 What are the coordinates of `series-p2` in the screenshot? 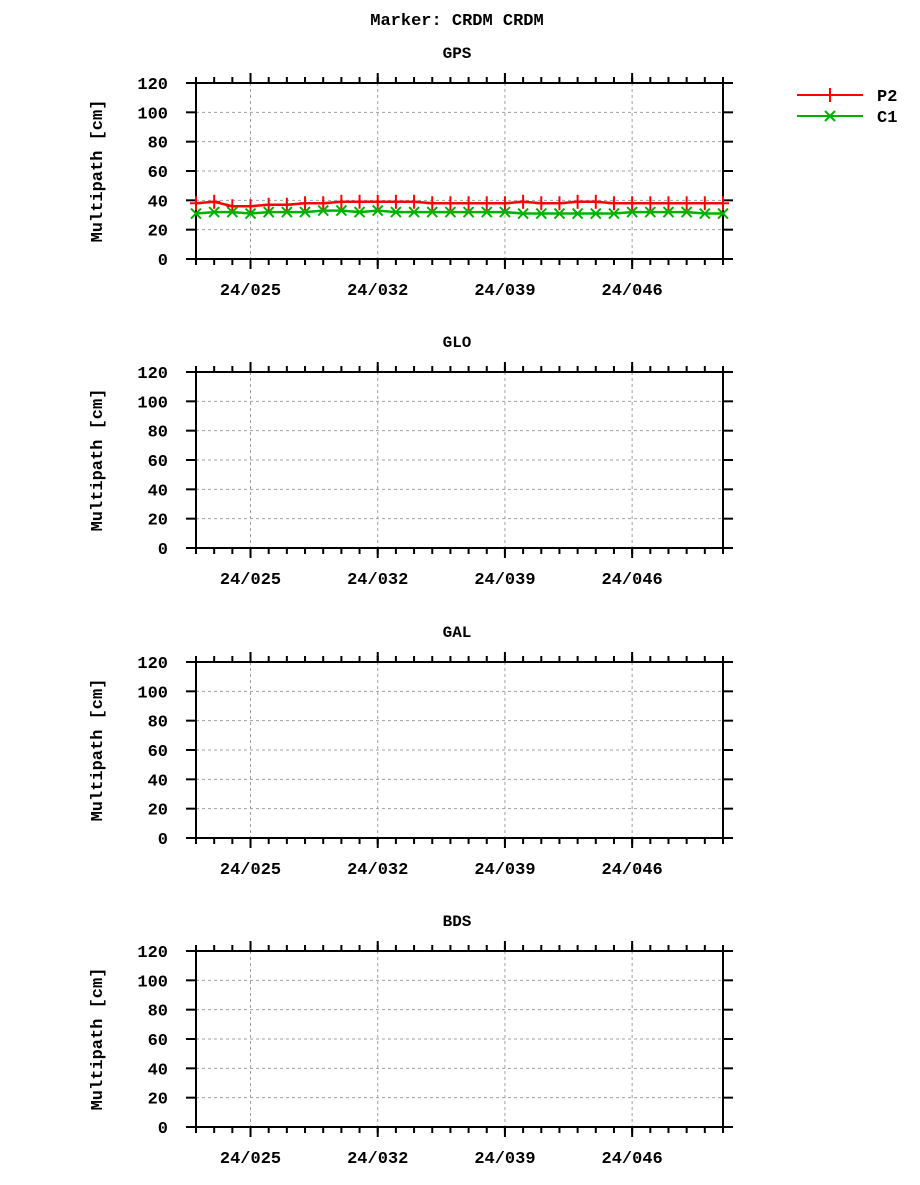 It's located at (459, 204).